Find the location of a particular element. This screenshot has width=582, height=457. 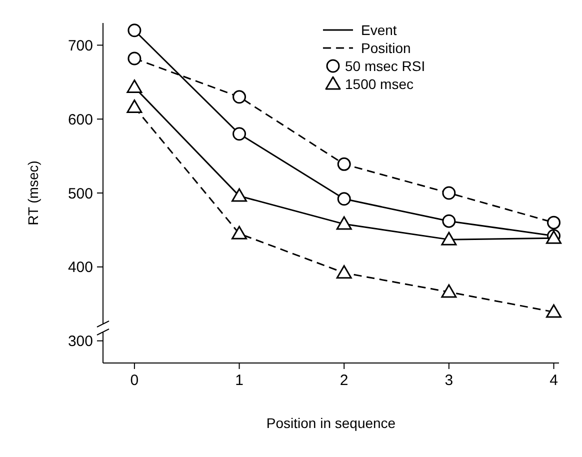

x-tick-label: 0 is located at coordinates (134, 380).